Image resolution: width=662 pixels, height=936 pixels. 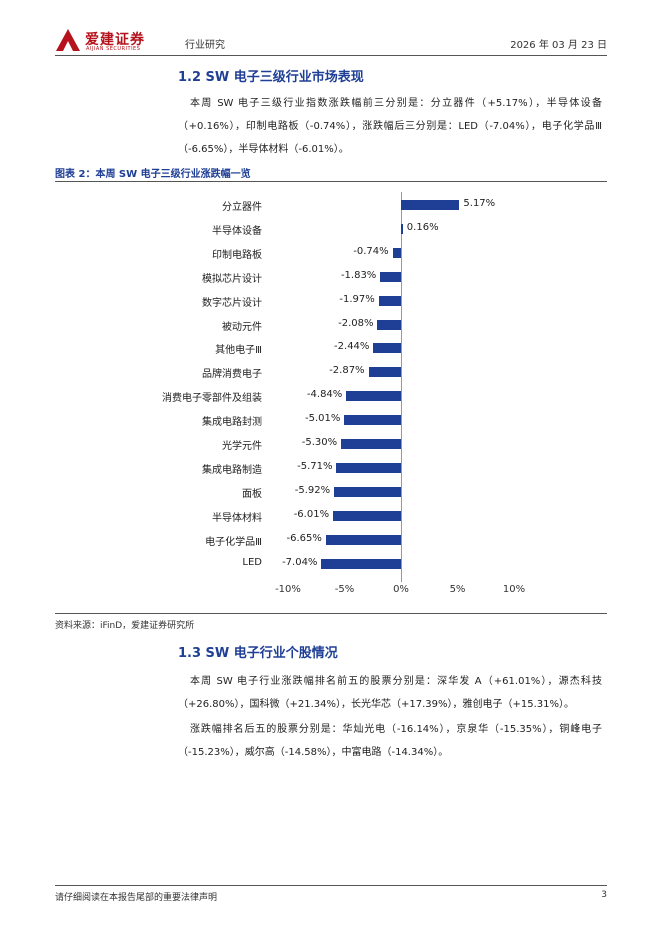 I want to click on figure-top-rule, so click(x=331, y=181).